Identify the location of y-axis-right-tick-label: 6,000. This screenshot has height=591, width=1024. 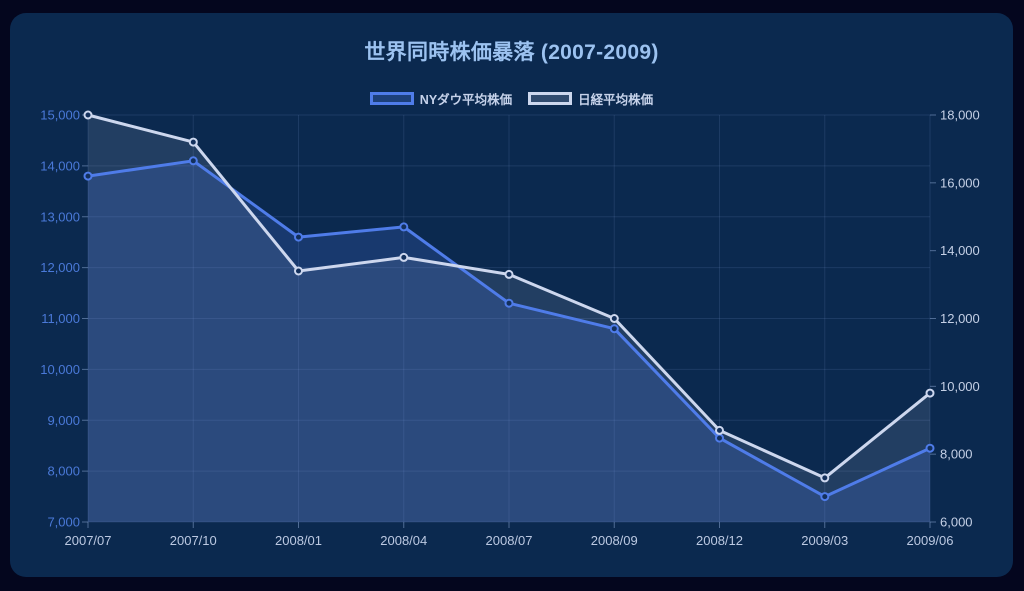
(956, 522).